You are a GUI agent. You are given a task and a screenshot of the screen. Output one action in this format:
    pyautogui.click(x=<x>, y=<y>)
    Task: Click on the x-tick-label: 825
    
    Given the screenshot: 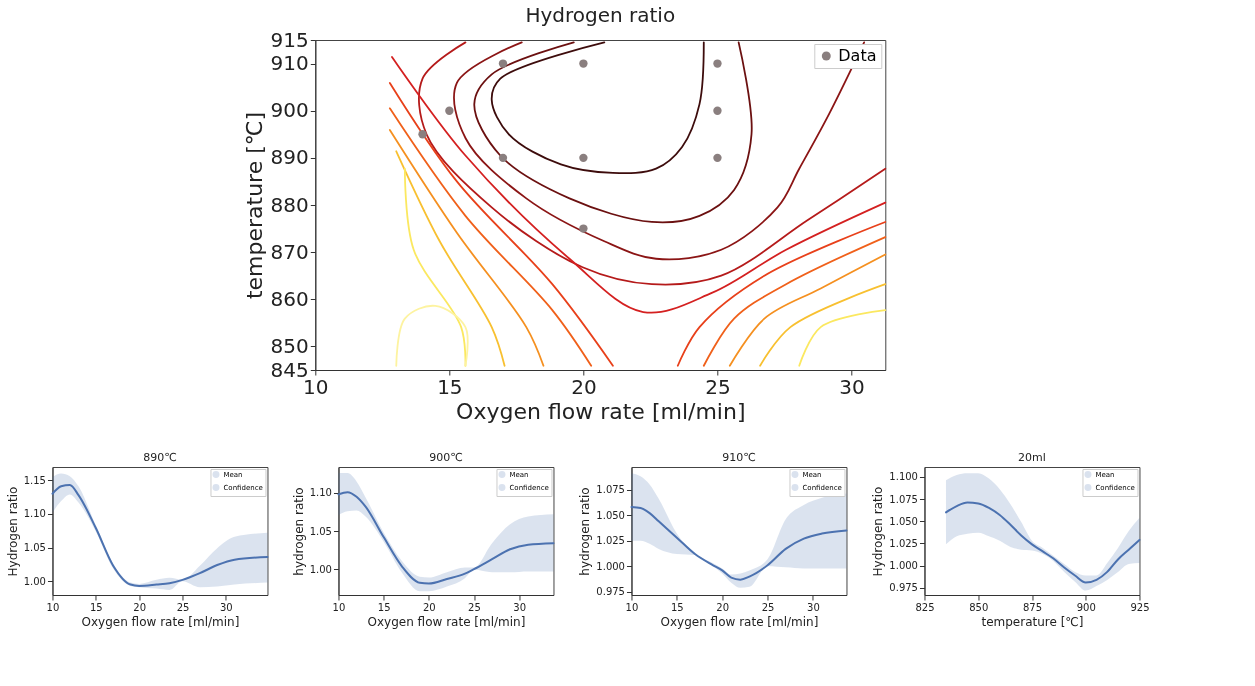 What is the action you would take?
    pyautogui.click(x=925, y=607)
    